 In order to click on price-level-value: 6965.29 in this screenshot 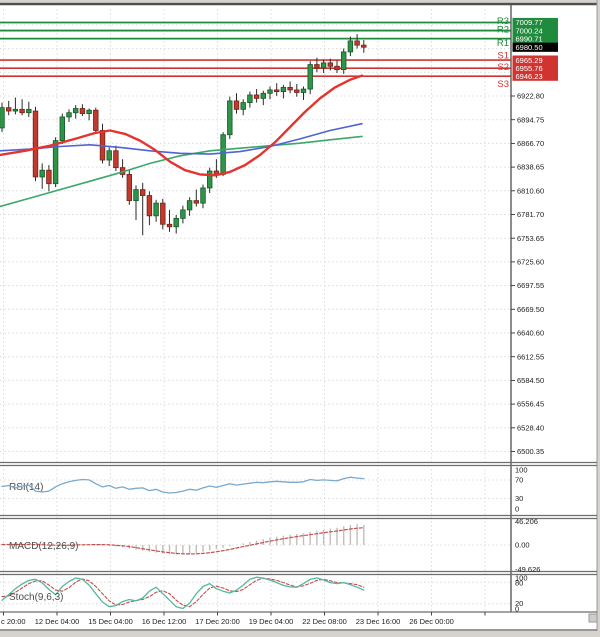, I will do `click(529, 60)`.